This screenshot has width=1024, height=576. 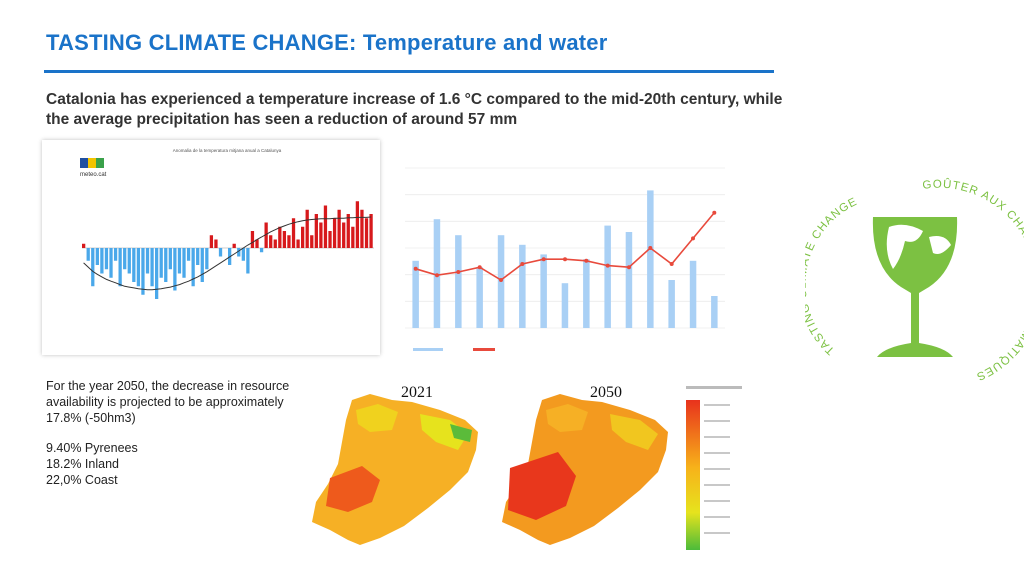 What do you see at coordinates (461, 433) in the screenshot?
I see `map-2021-green-zone` at bounding box center [461, 433].